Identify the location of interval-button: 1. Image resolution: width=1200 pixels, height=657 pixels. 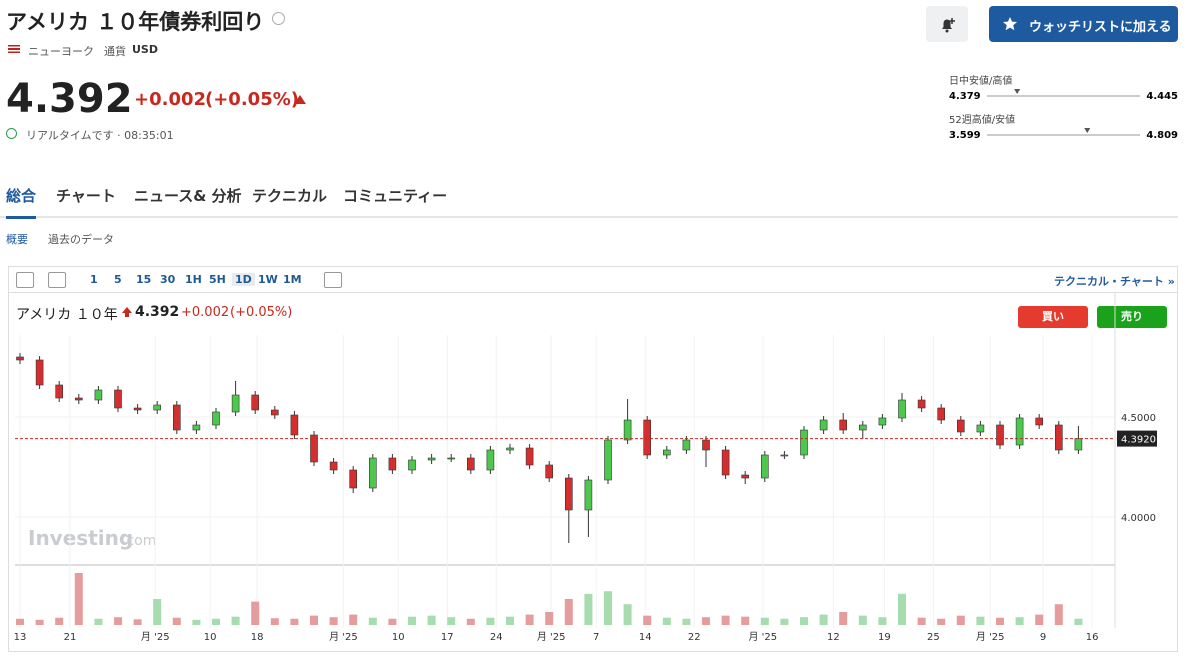
(94, 279).